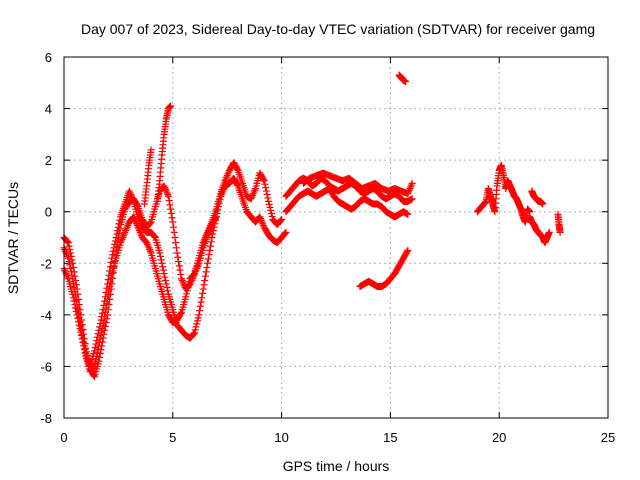 The width and height of the screenshot is (640, 480). I want to click on y-tick-label: 2, so click(48, 160).